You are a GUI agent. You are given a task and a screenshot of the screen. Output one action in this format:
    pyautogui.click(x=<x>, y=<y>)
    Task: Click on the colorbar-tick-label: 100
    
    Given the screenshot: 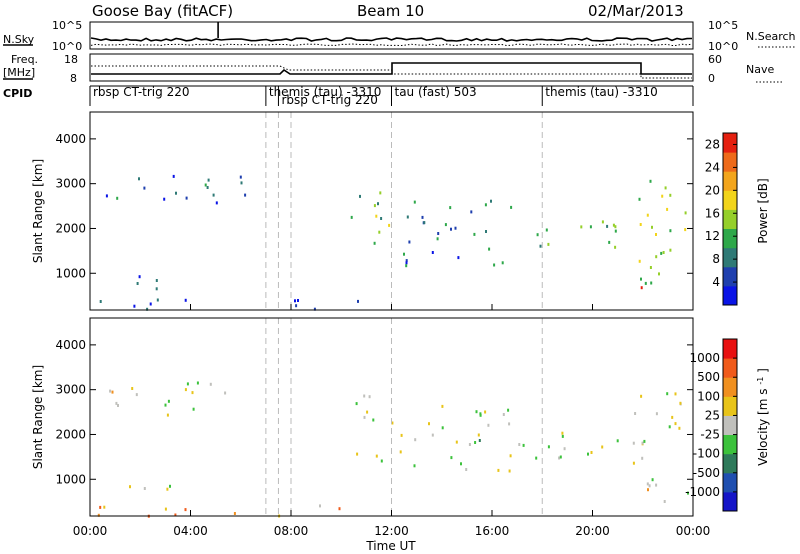 What is the action you would take?
    pyautogui.click(x=708, y=396)
    